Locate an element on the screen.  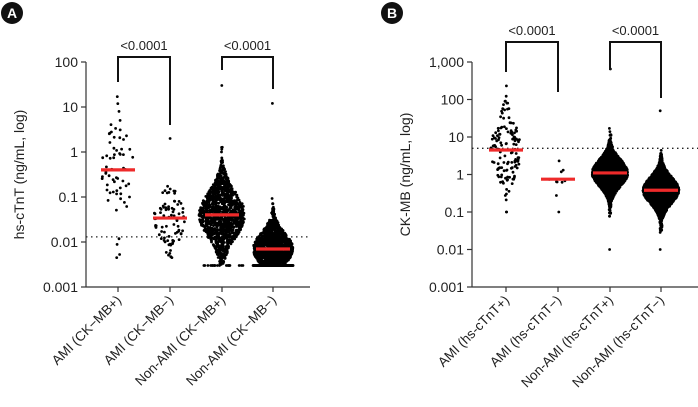
y-axis-label: hs-cTnT (ng/mL, log) is located at coordinates (19, 175).